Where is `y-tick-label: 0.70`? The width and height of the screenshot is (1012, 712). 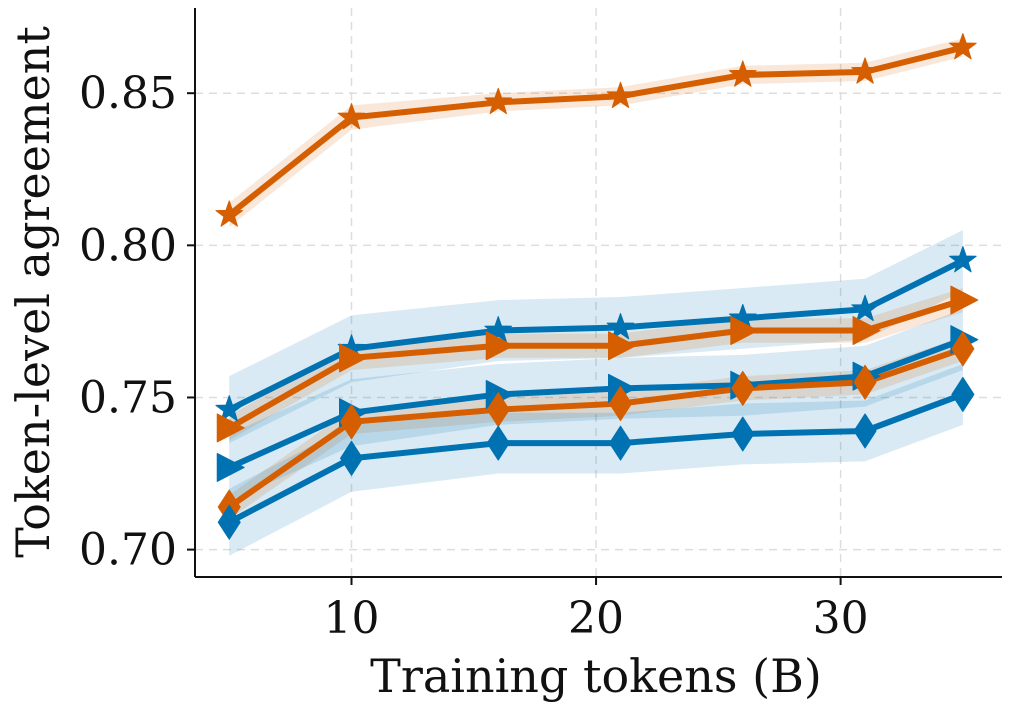 y-tick-label: 0.70 is located at coordinates (128, 550).